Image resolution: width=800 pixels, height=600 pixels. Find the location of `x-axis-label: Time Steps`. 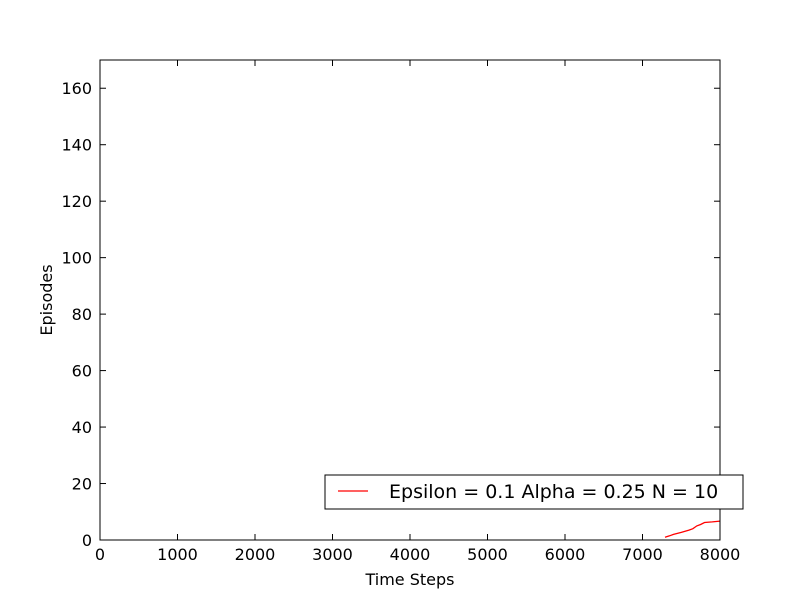

x-axis-label: Time Steps is located at coordinates (409, 579).